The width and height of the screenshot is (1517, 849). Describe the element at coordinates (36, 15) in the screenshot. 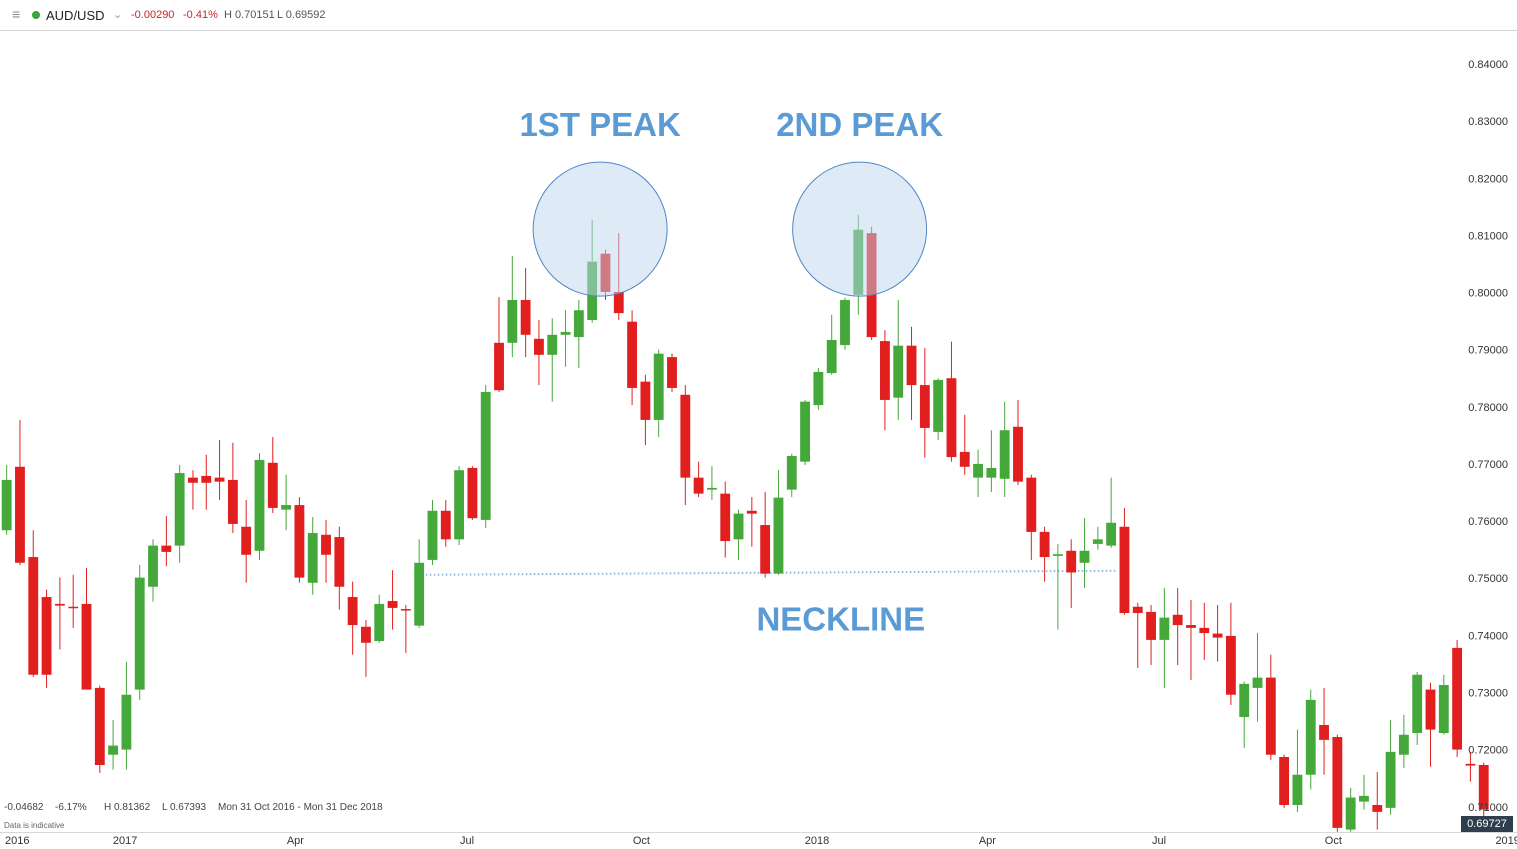

I see `status-dot` at that location.